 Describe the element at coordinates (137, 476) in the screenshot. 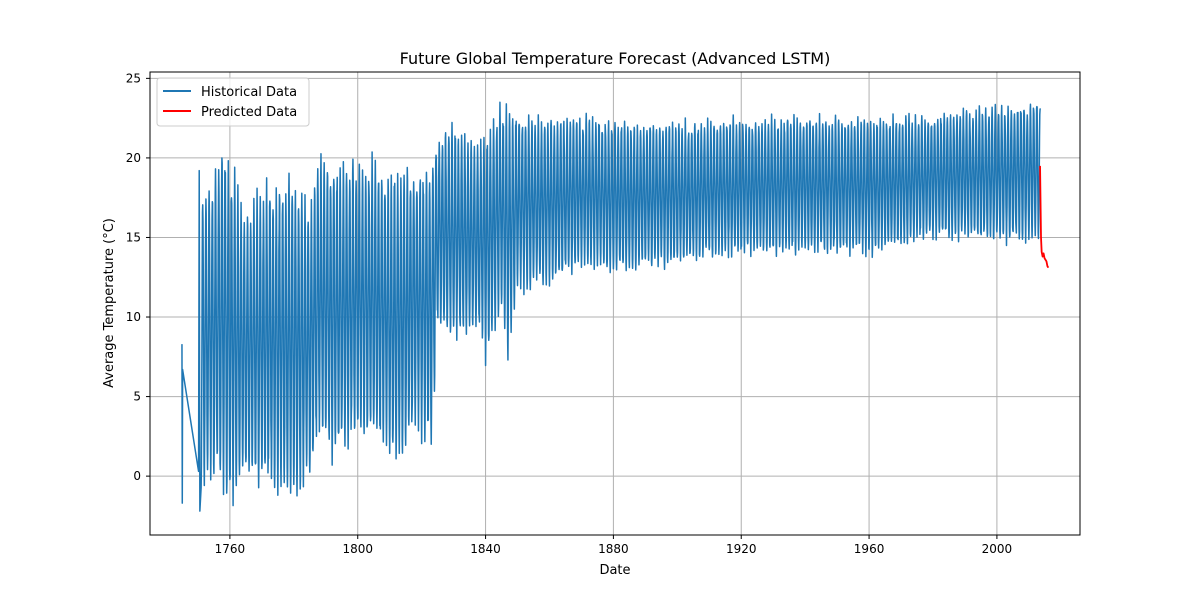

I see `y-tick-label: 0` at that location.